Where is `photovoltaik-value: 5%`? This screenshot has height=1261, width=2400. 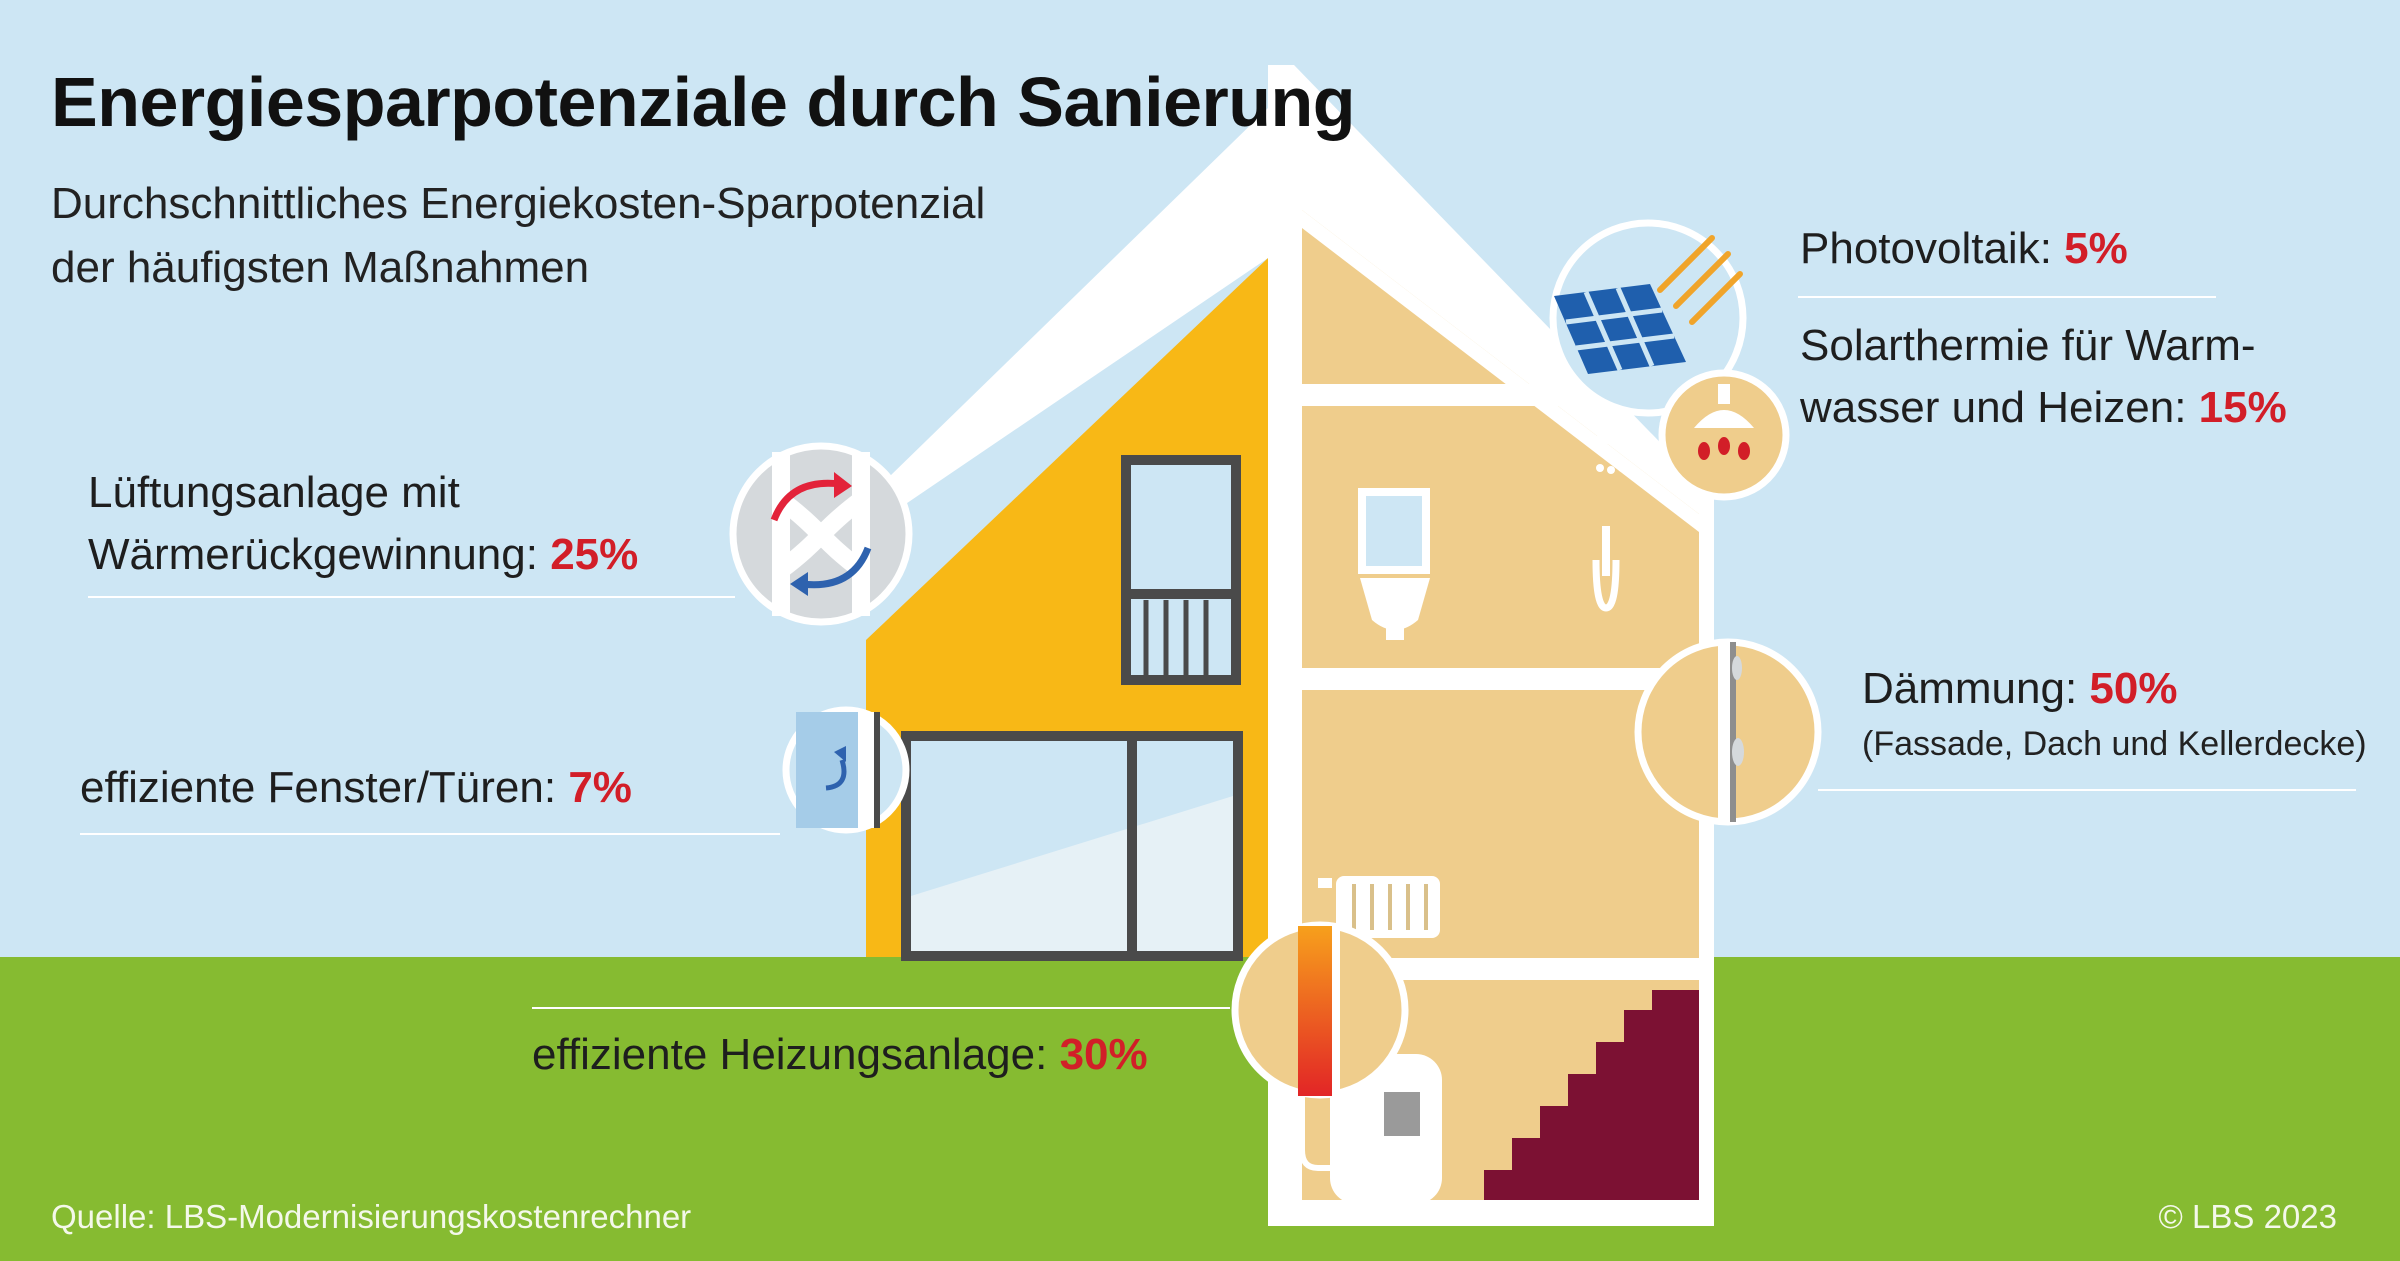
photovoltaik-value: 5% is located at coordinates (2096, 248).